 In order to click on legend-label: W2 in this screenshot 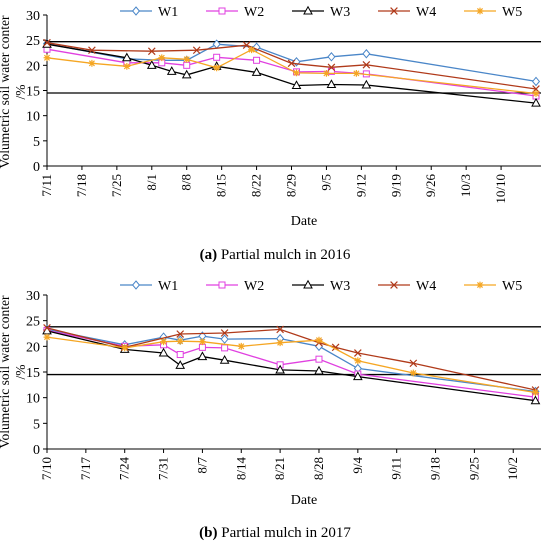, I will do `click(254, 286)`.